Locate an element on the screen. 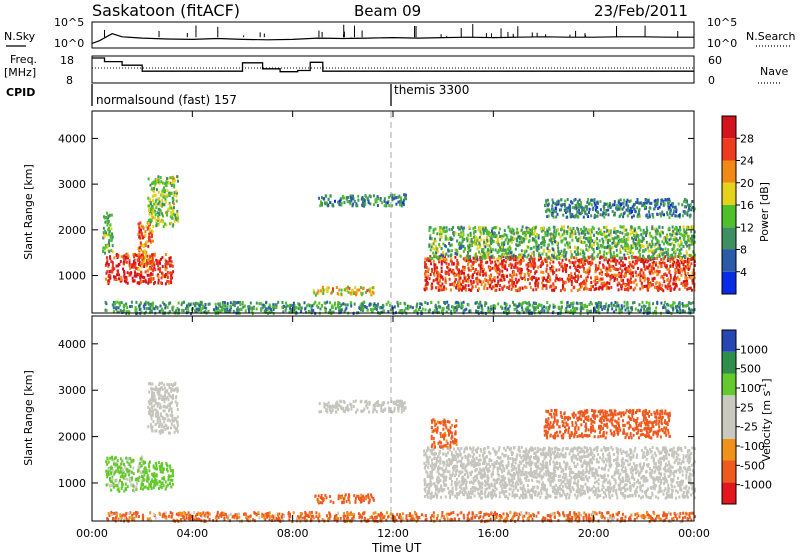  y-tick-label: 1000 is located at coordinates (72, 276).